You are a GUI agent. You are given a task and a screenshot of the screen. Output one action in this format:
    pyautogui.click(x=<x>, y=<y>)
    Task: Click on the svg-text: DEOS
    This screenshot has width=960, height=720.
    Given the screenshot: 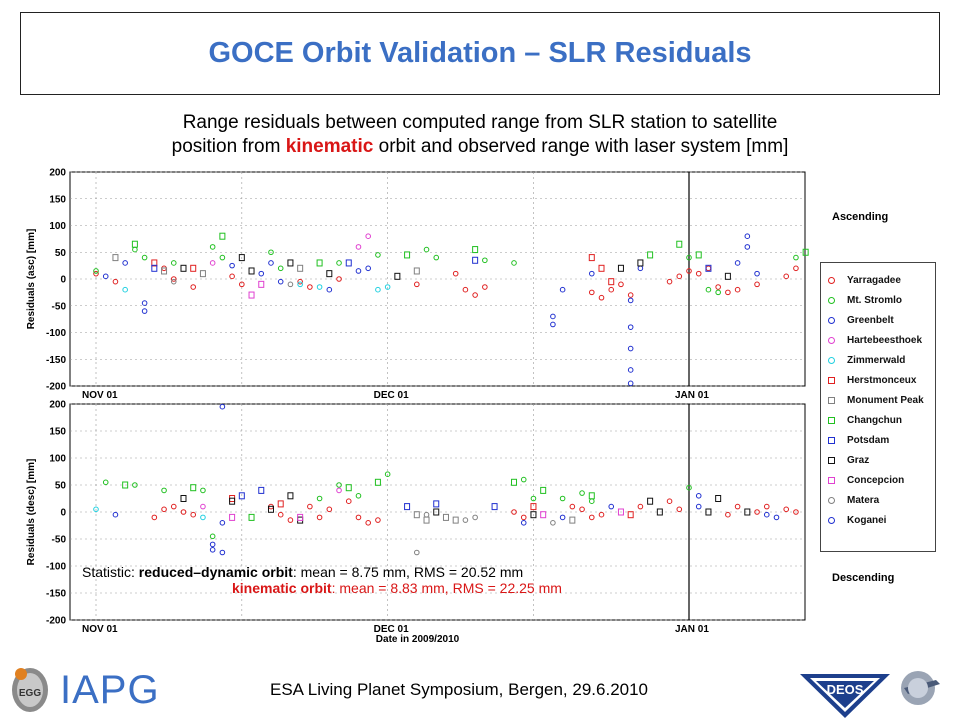 What is the action you would take?
    pyautogui.click(x=845, y=689)
    